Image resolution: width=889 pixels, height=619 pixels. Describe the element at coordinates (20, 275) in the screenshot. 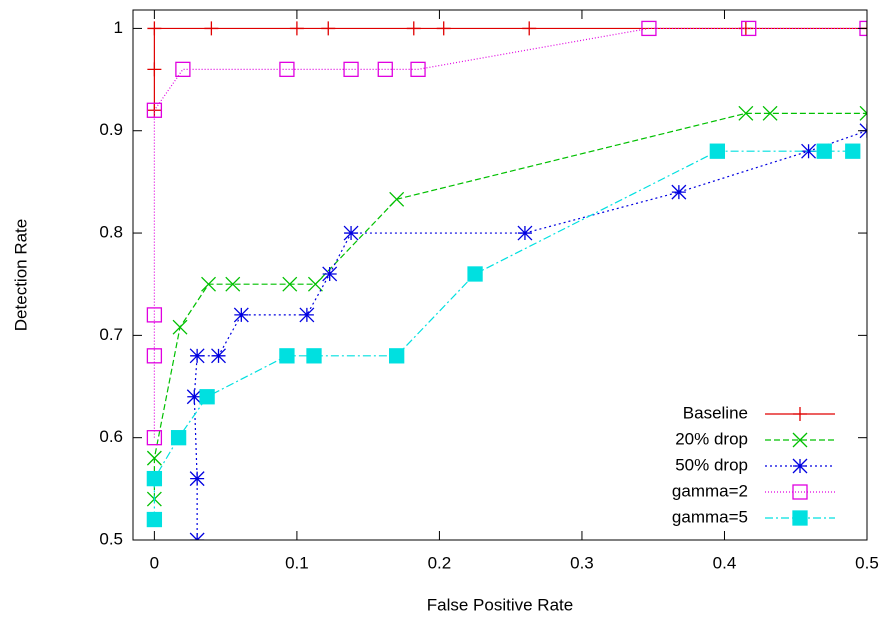

I see `y-axis-label: Detection Rate` at that location.